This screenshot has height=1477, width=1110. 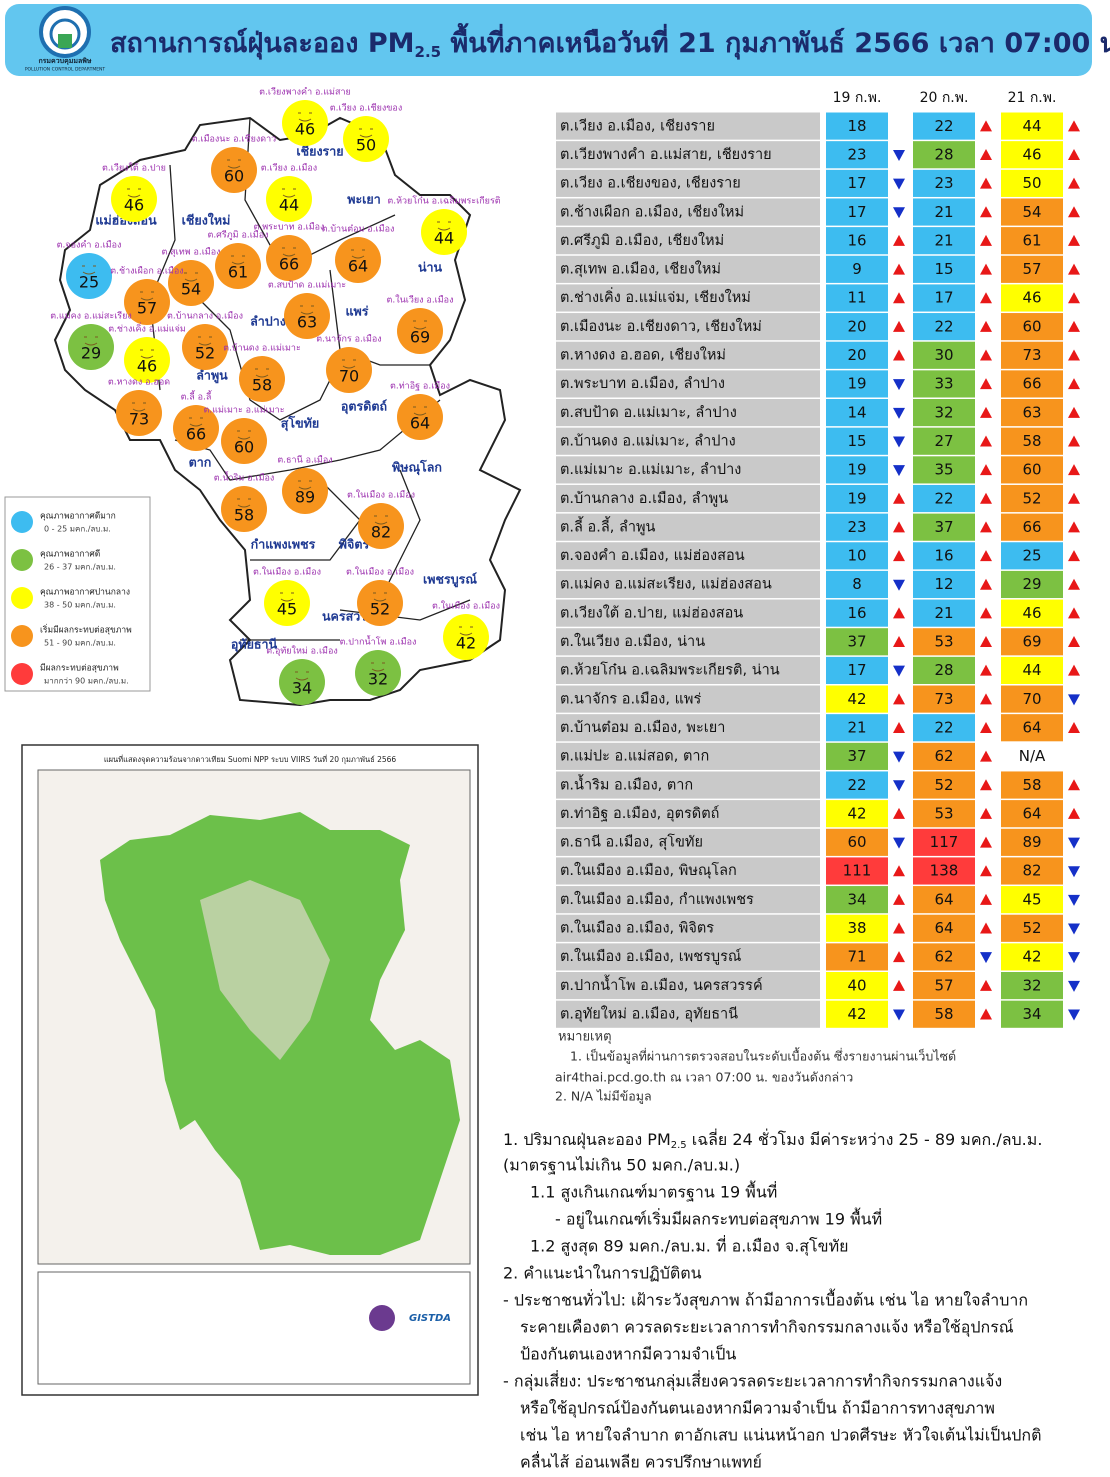 What do you see at coordinates (80, 605) in the screenshot?
I see `legend-range: 38 - 50 มคก./ลบ.ม.` at bounding box center [80, 605].